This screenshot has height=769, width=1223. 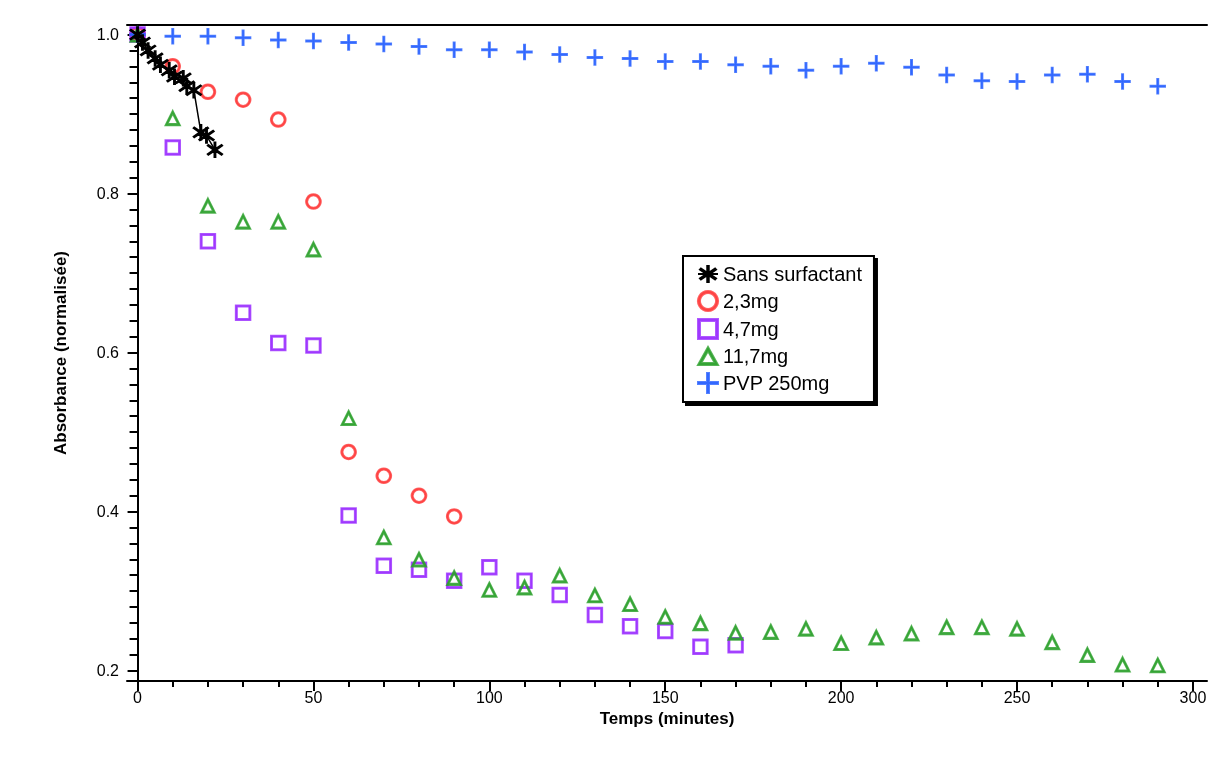 What do you see at coordinates (108, 194) in the screenshot?
I see `y-tick-label: 0.8` at bounding box center [108, 194].